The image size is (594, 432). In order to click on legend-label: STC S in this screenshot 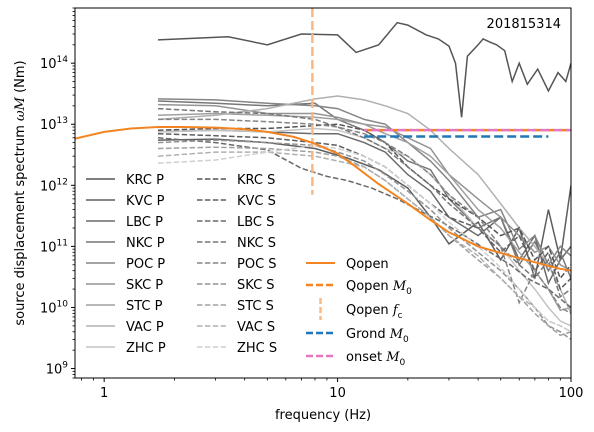, I will do `click(255, 306)`.